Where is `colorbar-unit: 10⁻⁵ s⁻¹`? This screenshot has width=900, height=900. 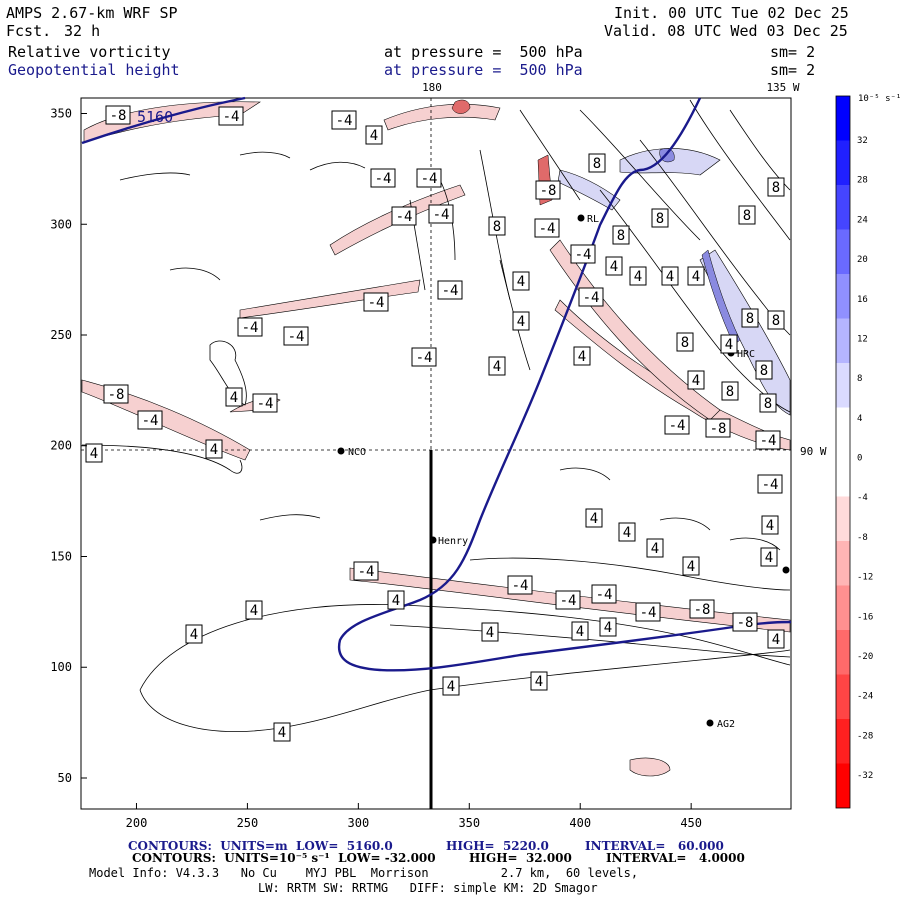 colorbar-unit: 10⁻⁵ s⁻¹ is located at coordinates (879, 99).